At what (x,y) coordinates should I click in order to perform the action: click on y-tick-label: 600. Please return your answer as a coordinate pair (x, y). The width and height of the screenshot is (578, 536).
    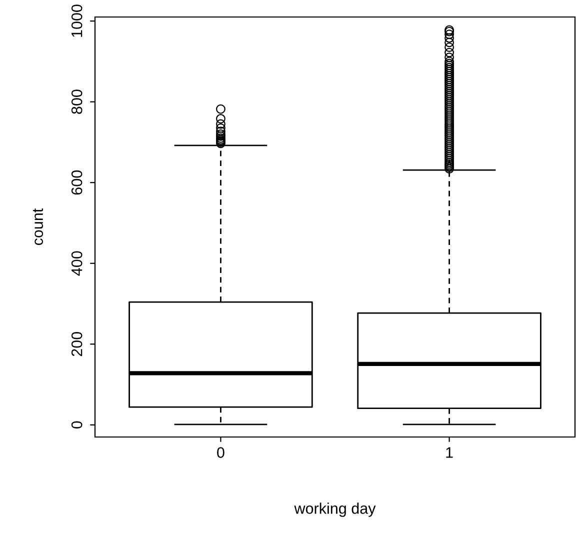
    Looking at the image, I should click on (76, 182).